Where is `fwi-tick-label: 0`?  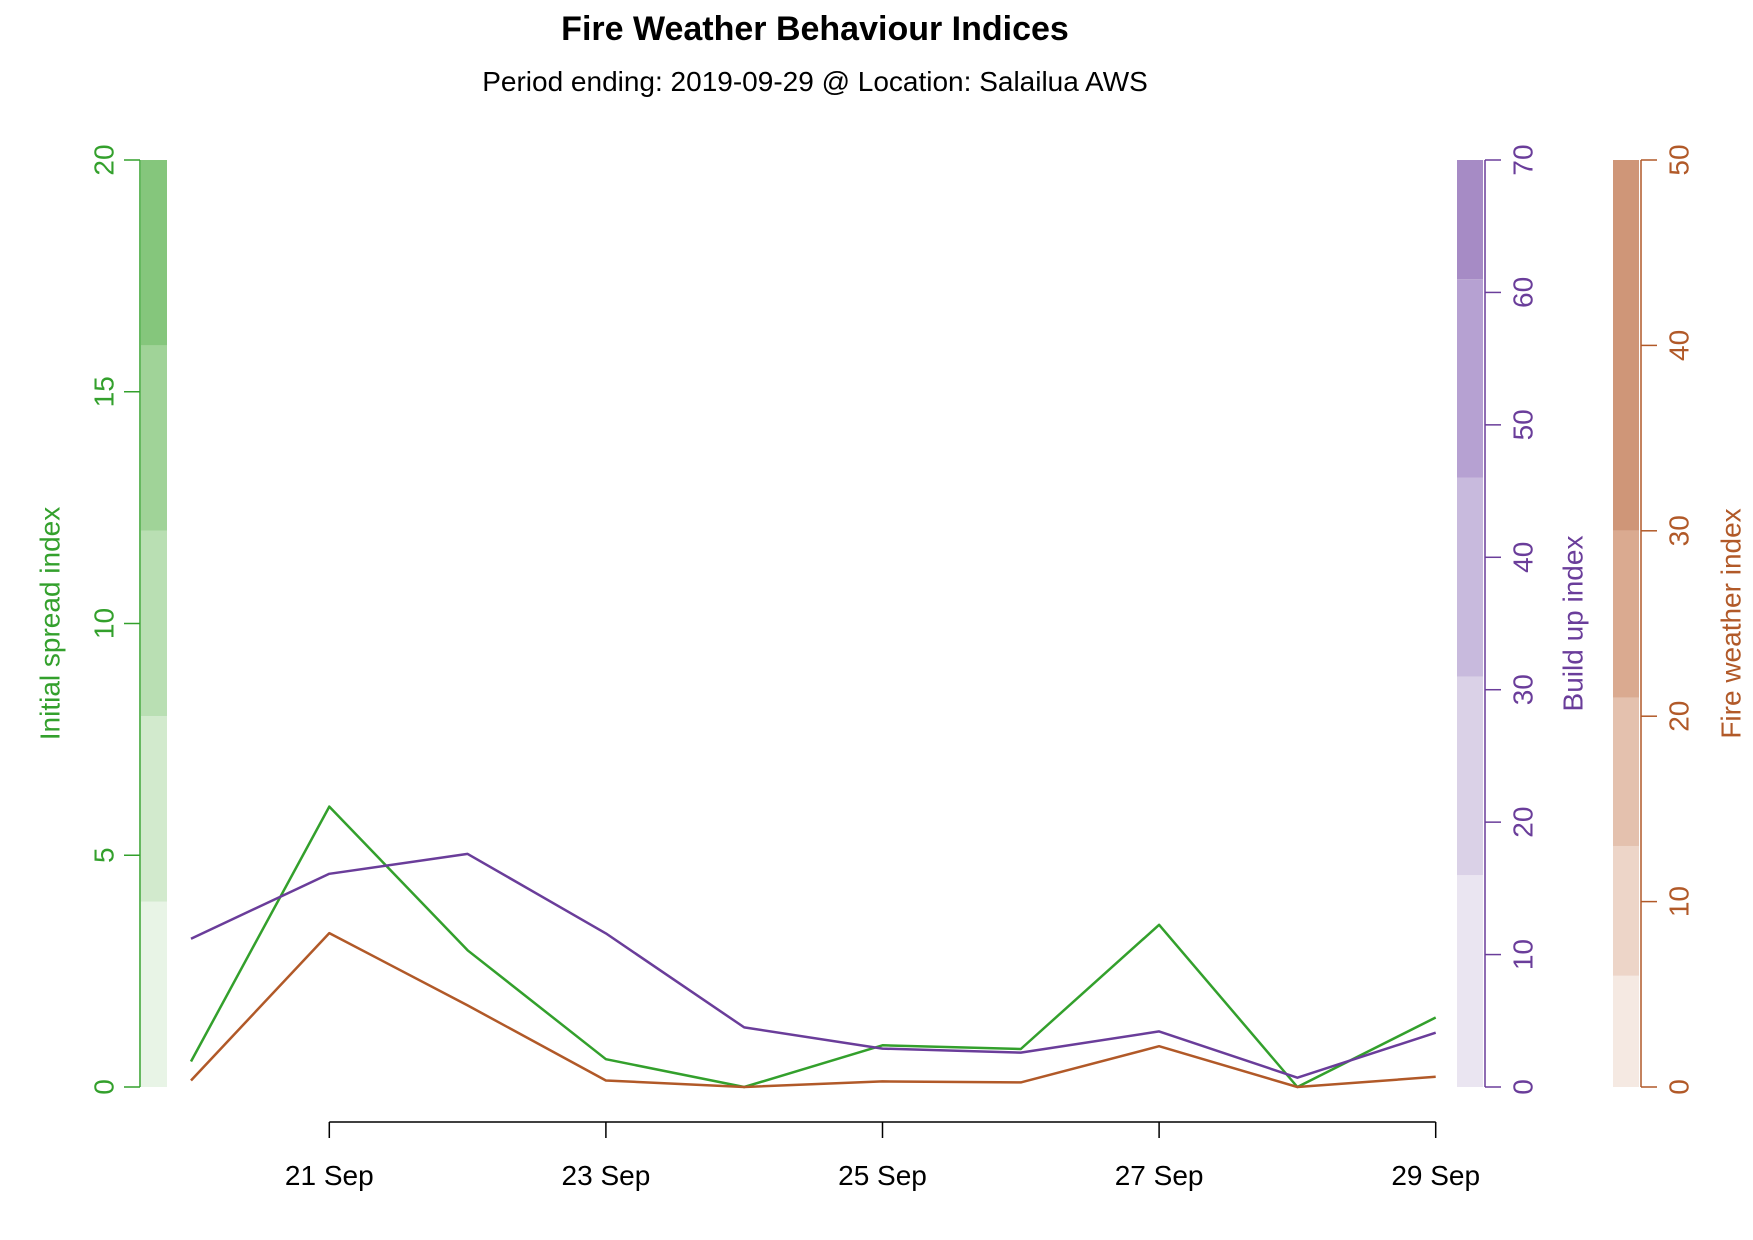 fwi-tick-label: 0 is located at coordinates (1678, 1087).